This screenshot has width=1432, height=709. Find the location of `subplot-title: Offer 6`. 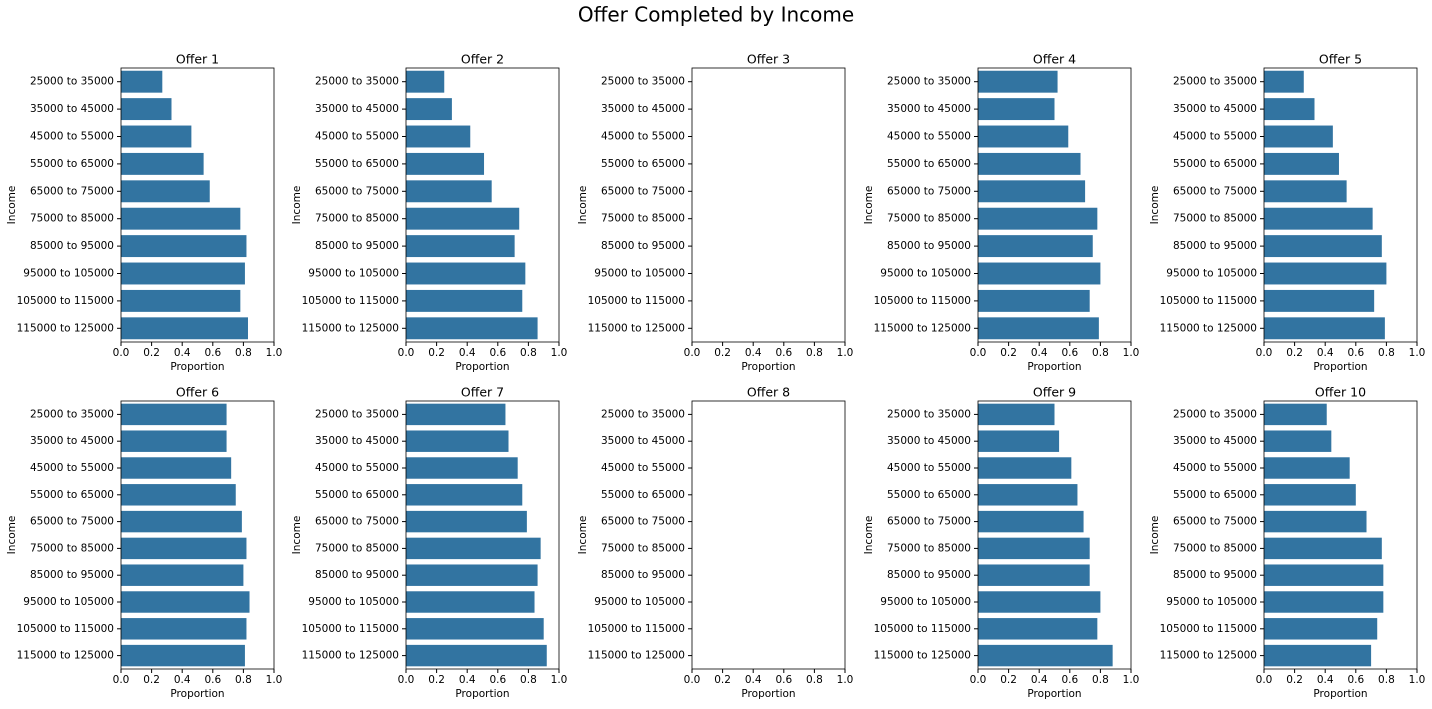

subplot-title: Offer 6 is located at coordinates (197, 392).